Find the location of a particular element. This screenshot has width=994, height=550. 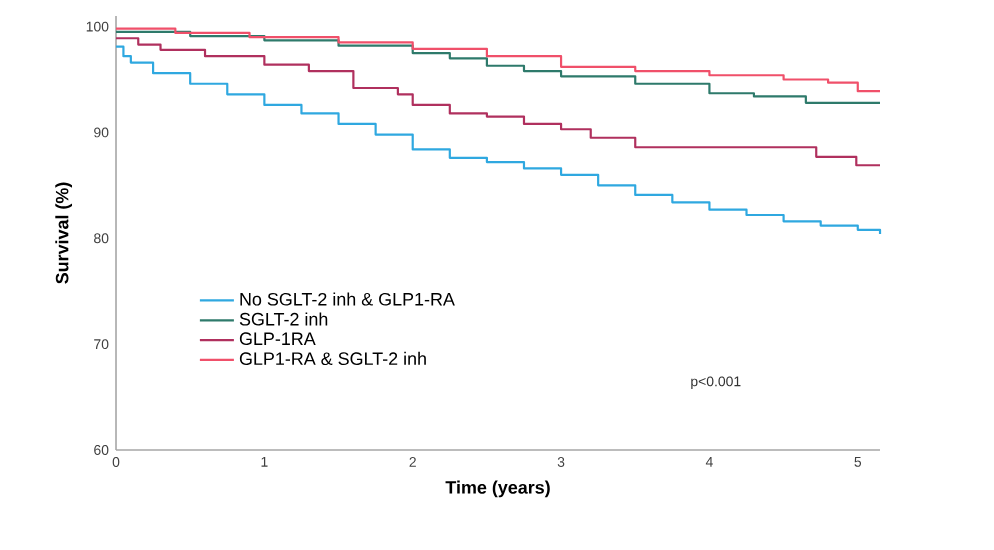

legend-label: No SGLT-2 inh & GLP1-RA is located at coordinates (347, 299).